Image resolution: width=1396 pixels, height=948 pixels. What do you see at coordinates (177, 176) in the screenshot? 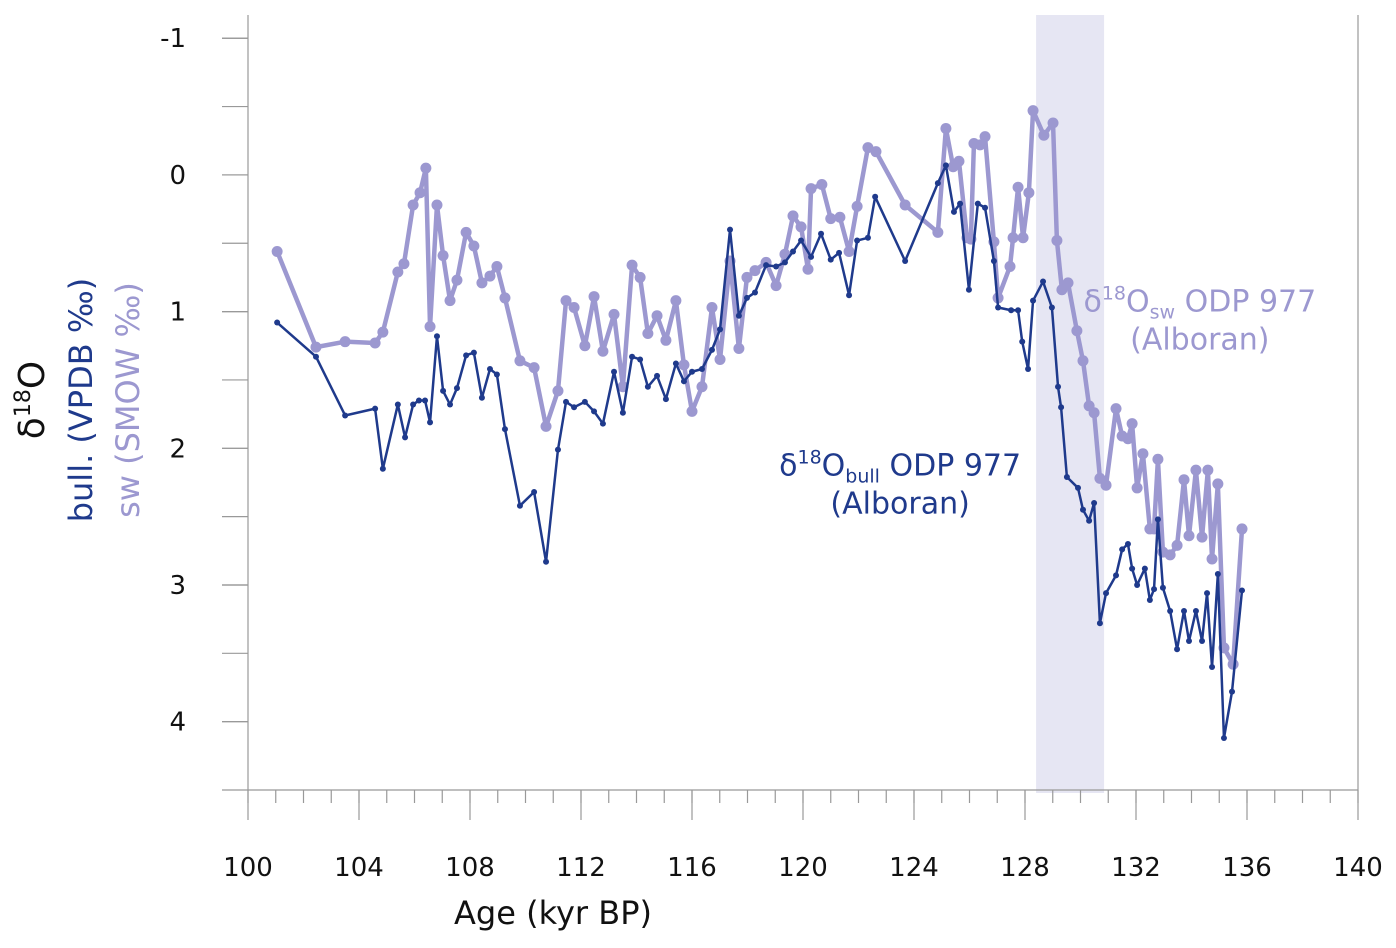
I see `y-tick-label: 0` at bounding box center [177, 176].